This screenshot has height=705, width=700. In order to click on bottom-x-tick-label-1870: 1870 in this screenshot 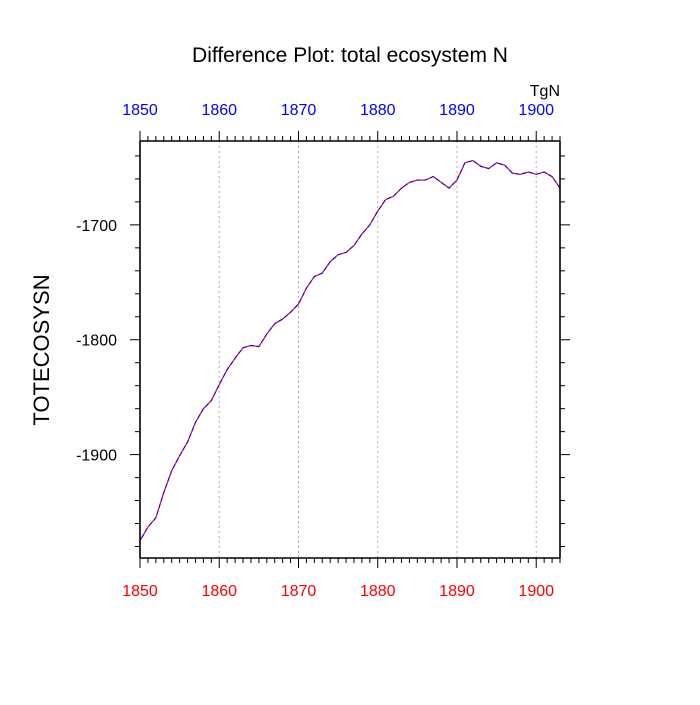, I will do `click(299, 591)`.